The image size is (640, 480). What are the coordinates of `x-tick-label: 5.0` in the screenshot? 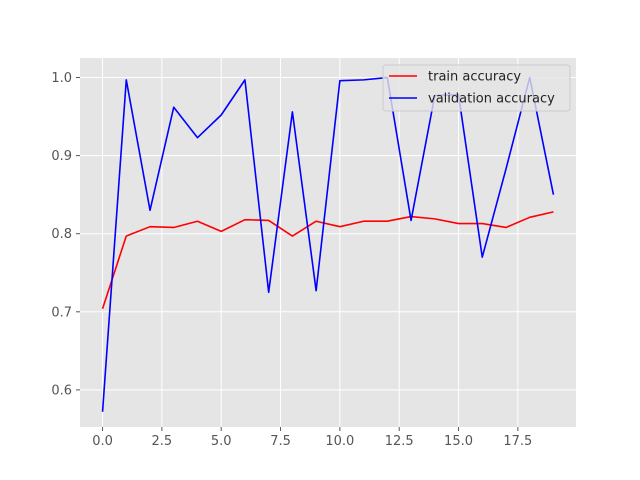 It's located at (221, 441).